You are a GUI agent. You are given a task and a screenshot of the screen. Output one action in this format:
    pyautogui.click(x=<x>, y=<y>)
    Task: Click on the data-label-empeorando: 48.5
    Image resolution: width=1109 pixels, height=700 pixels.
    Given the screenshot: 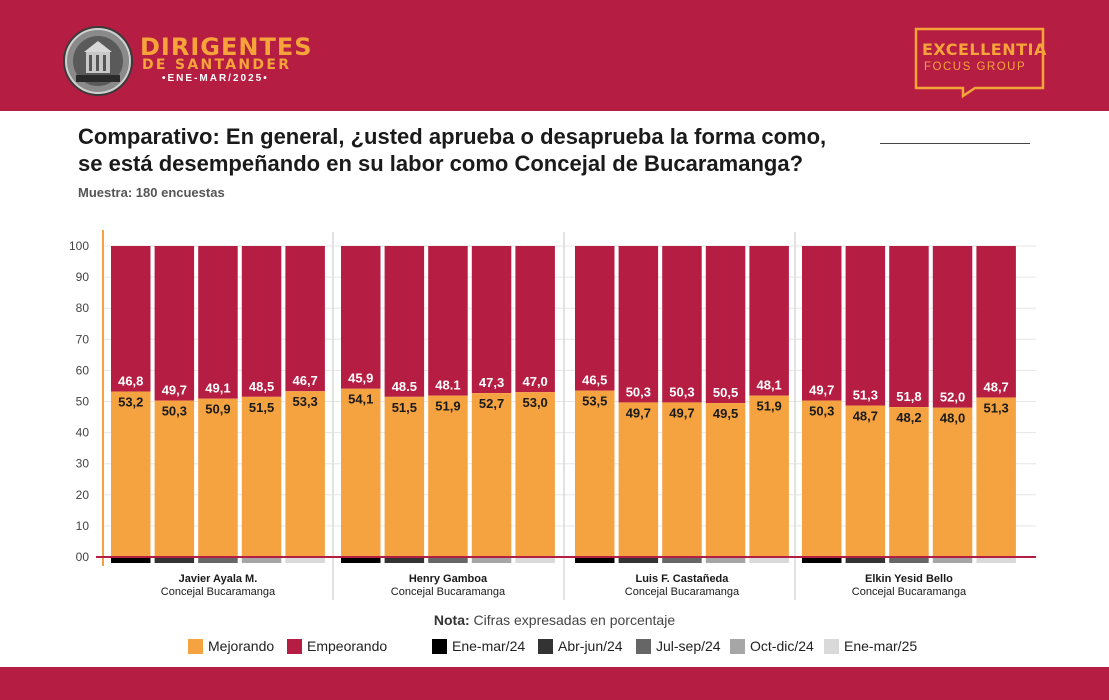 What is the action you would take?
    pyautogui.click(x=404, y=386)
    